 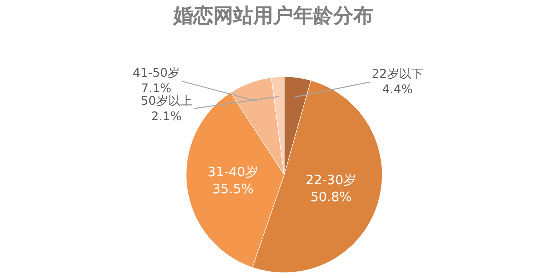 What do you see at coordinates (156, 73) in the screenshot?
I see `slice-label: 41-50岁` at bounding box center [156, 73].